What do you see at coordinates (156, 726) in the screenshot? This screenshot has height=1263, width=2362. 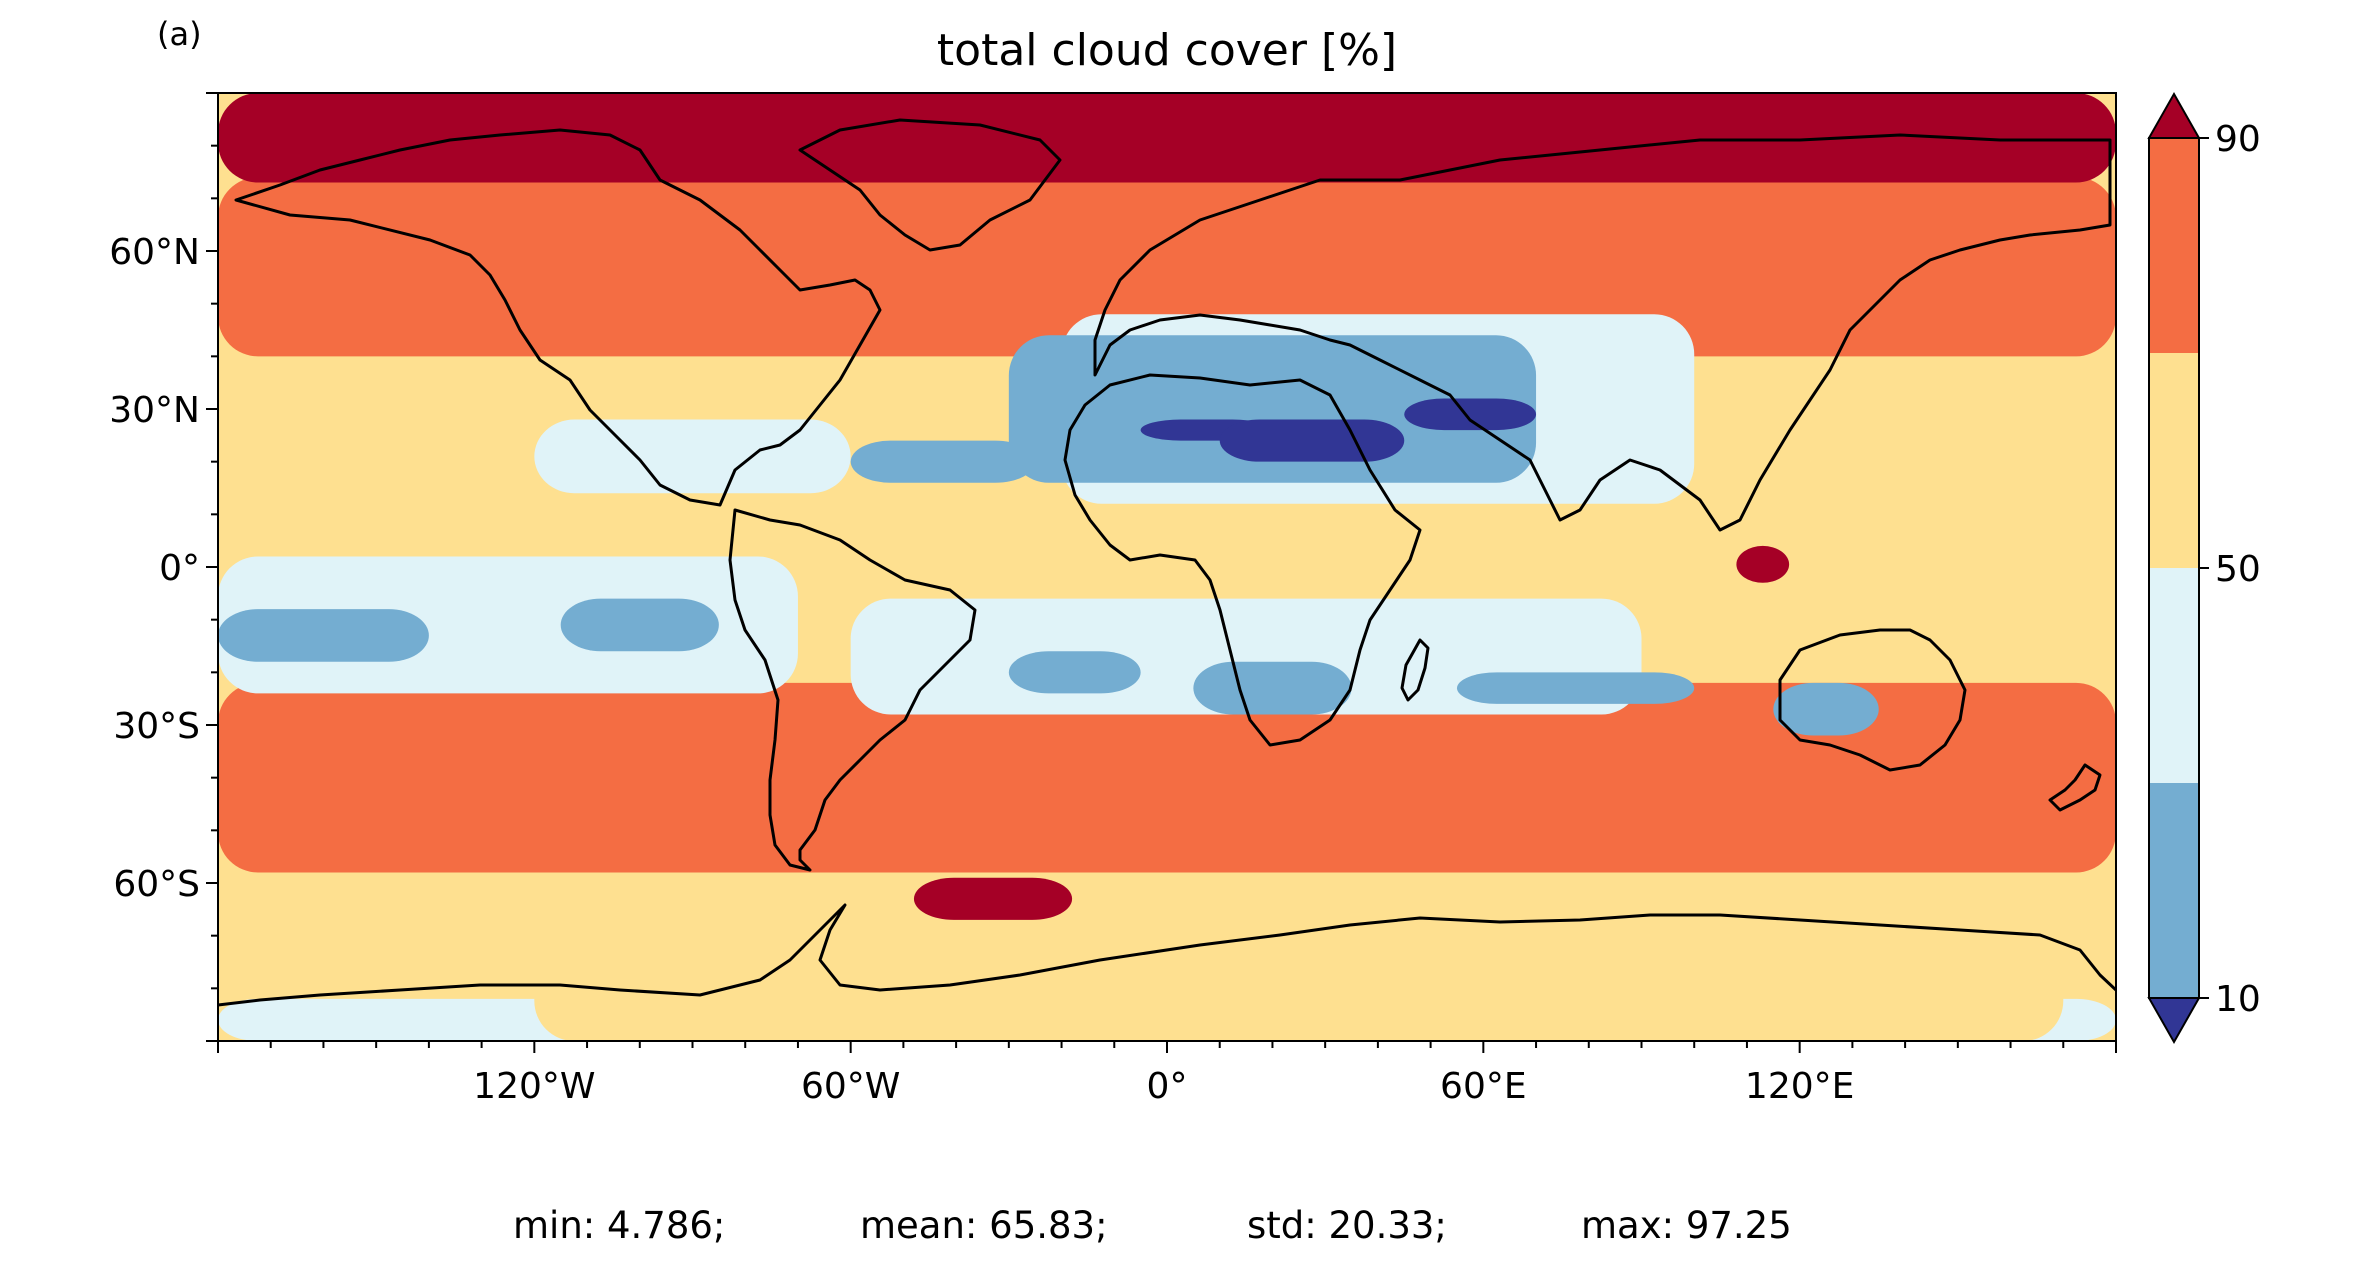 I see `y-tick-label: 30°S` at bounding box center [156, 726].